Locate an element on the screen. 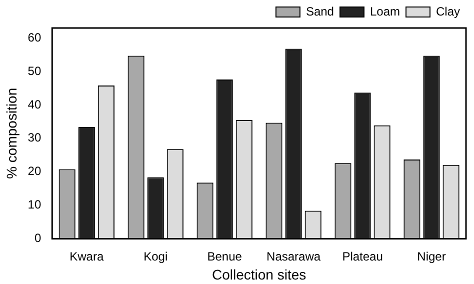  y-tick-label: 60 is located at coordinates (35, 37).